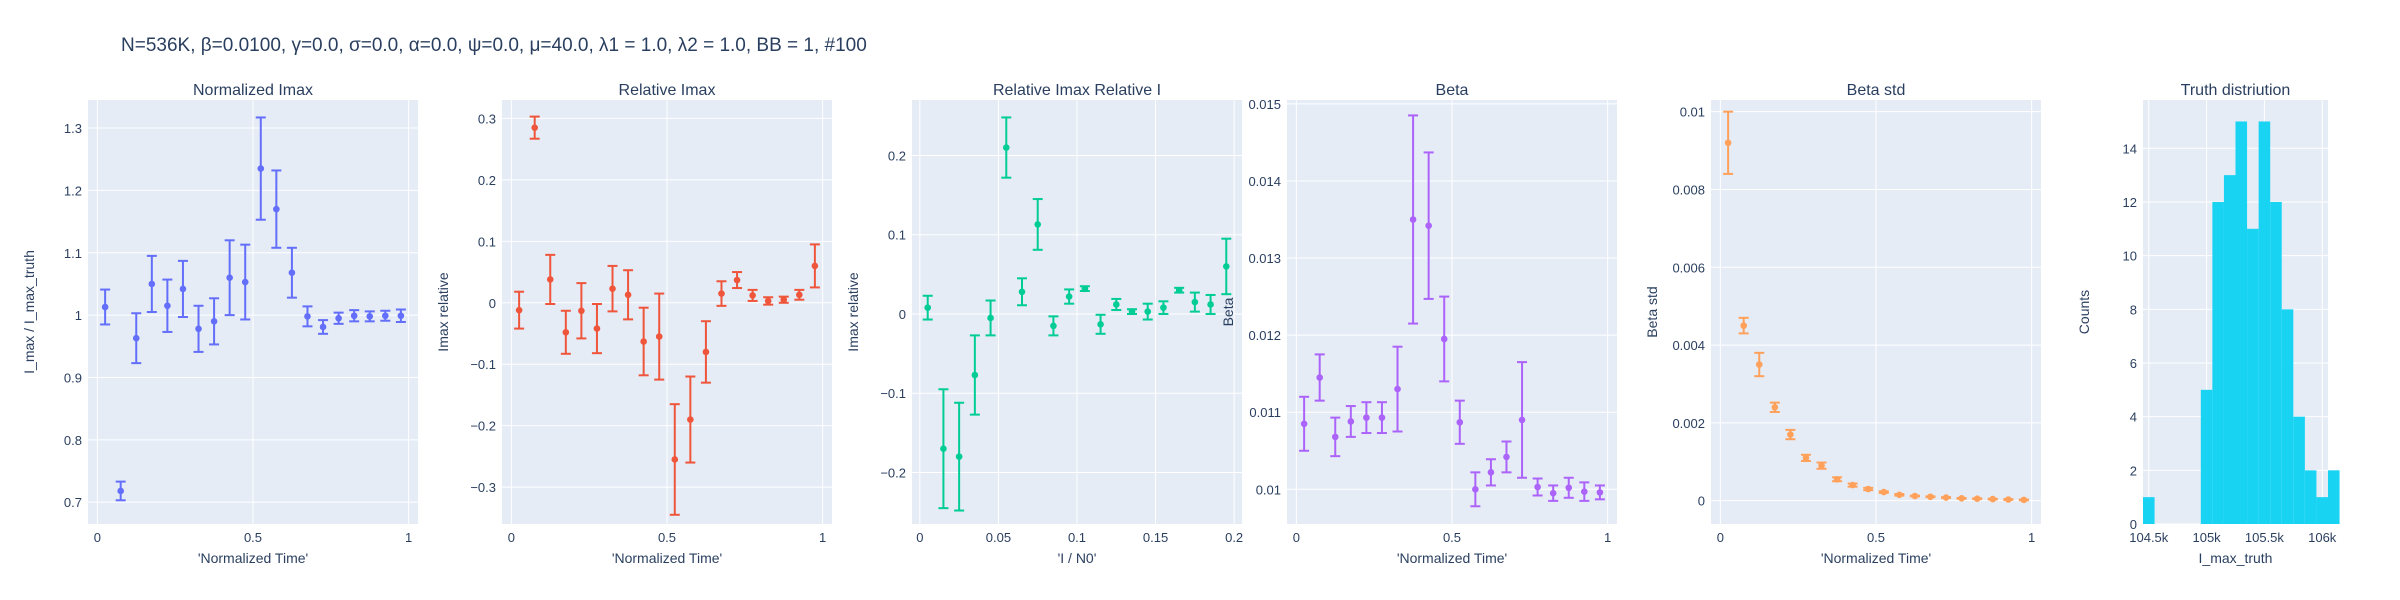  I want to click on y-tick-label: 0.9, so click(73, 377).